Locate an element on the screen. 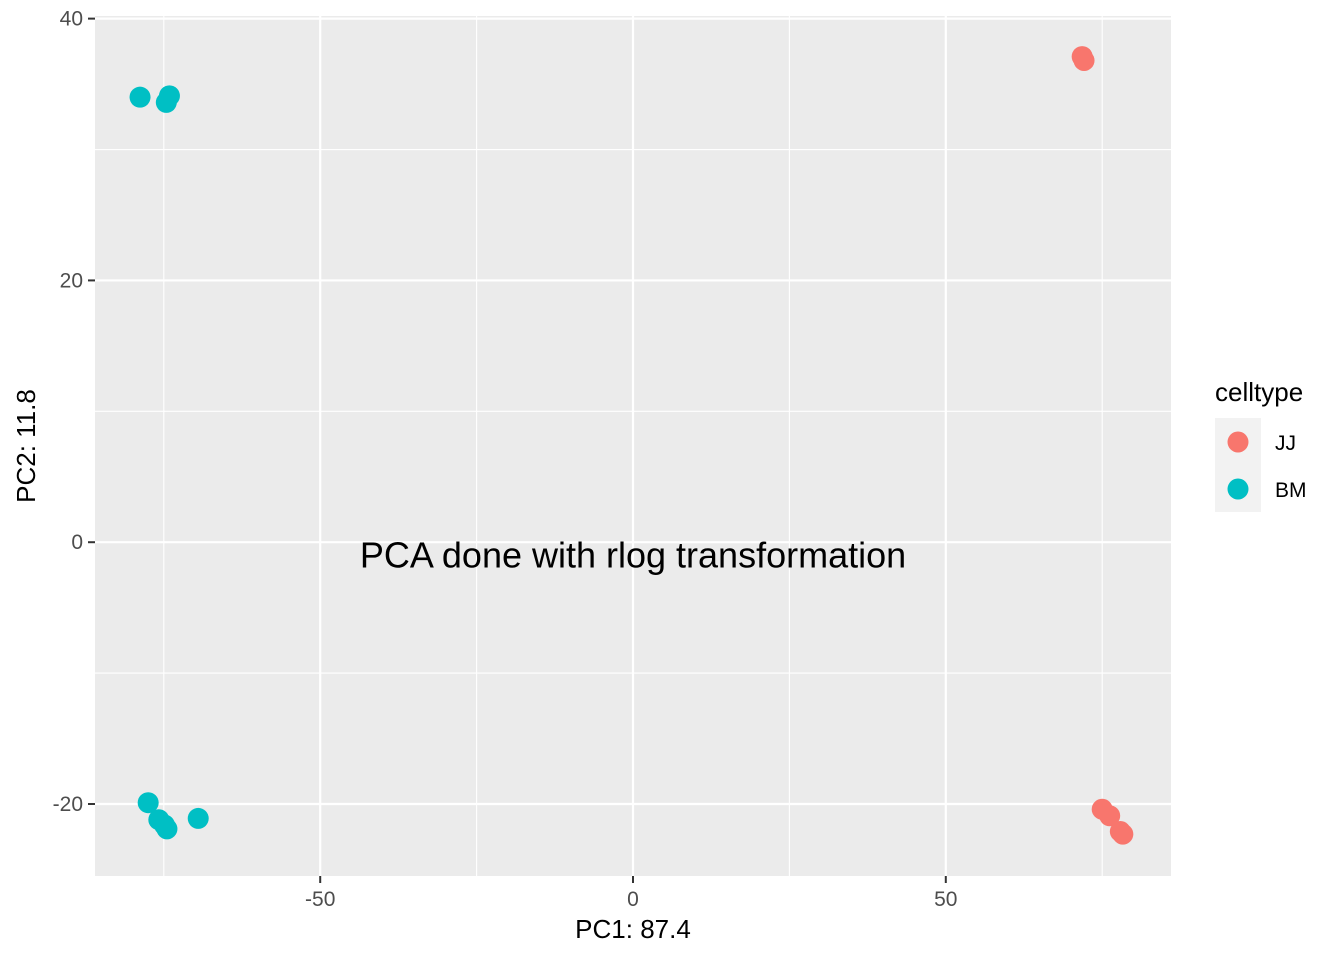 The height and width of the screenshot is (960, 1344). legend-label-bm: BM is located at coordinates (1291, 490).